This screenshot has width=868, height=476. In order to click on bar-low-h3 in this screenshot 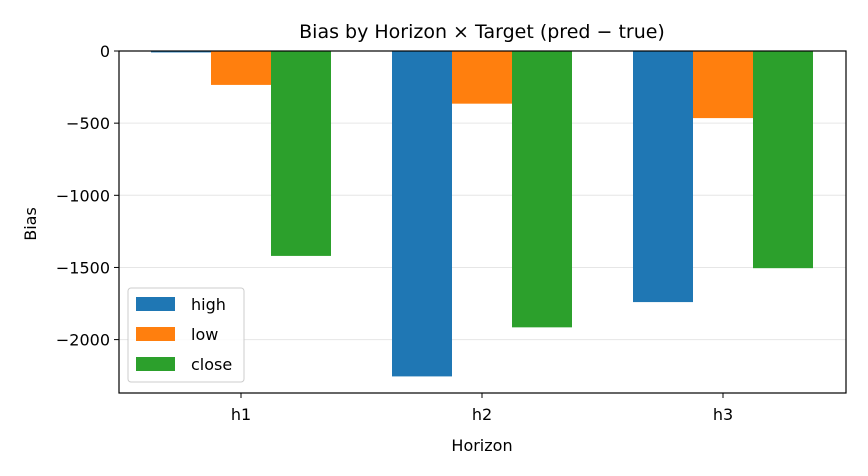, I will do `click(723, 85)`.